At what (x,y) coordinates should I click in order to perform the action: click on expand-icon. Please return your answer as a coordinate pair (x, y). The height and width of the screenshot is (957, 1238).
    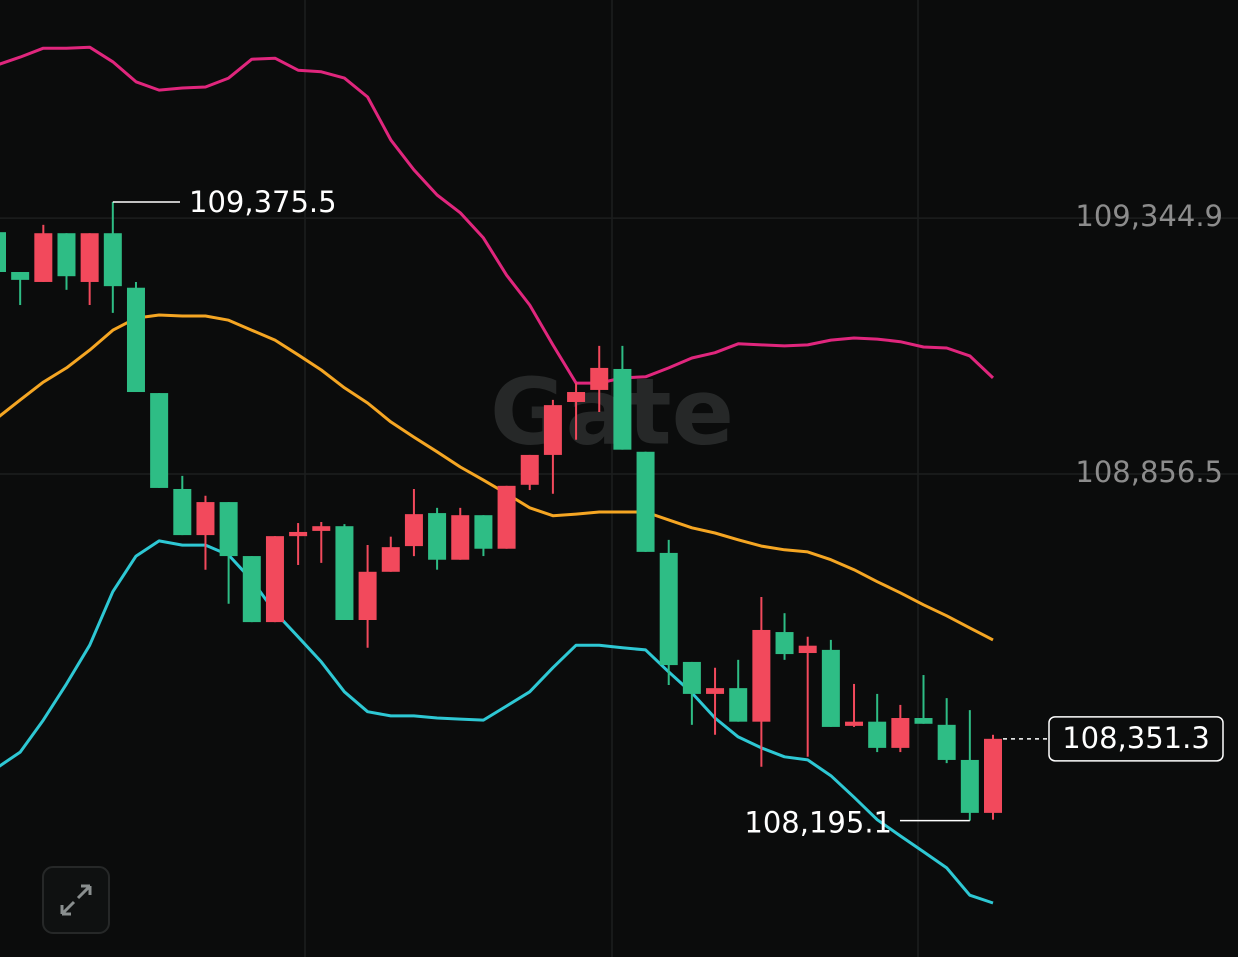
    Looking at the image, I should click on (76, 900).